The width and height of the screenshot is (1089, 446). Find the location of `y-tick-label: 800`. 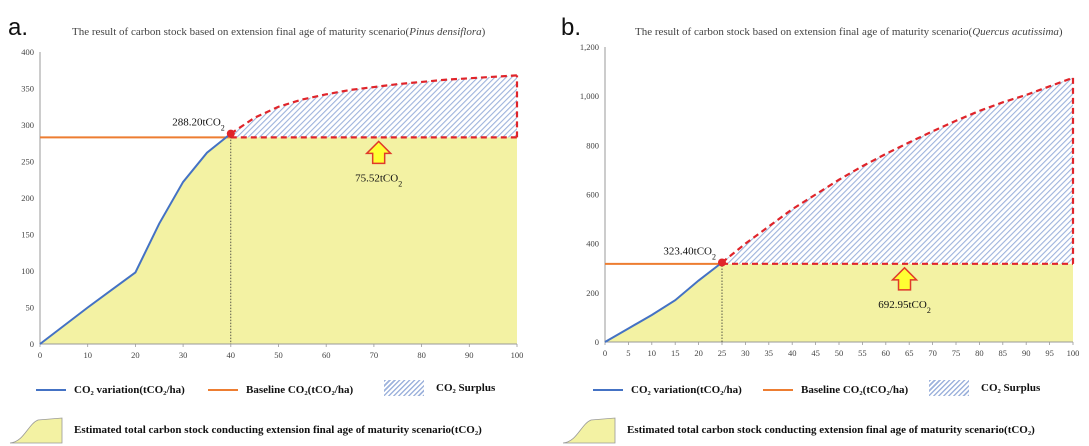

y-tick-label: 800 is located at coordinates (592, 145).